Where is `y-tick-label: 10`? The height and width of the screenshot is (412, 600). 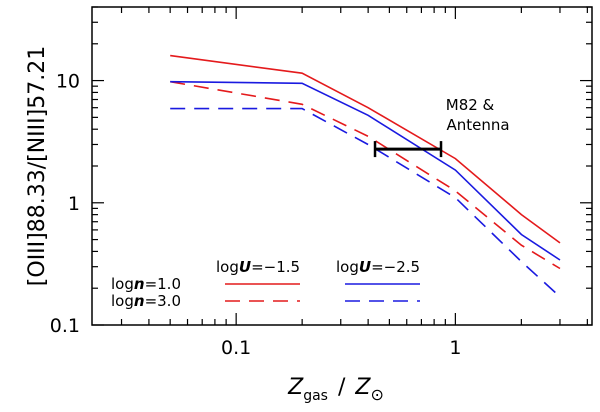 y-tick-label: 10 is located at coordinates (68, 82).